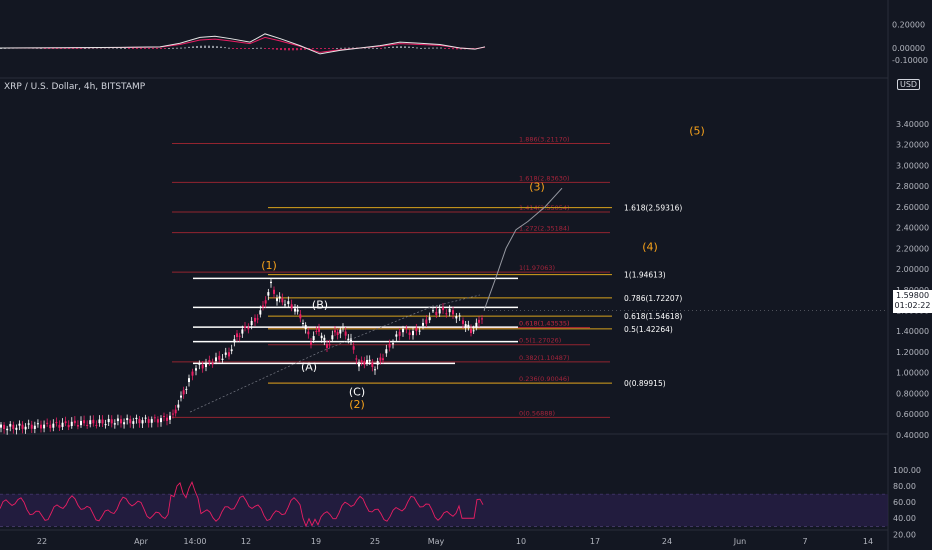  I want to click on rsi-tick-label: 100.00, so click(907, 470).